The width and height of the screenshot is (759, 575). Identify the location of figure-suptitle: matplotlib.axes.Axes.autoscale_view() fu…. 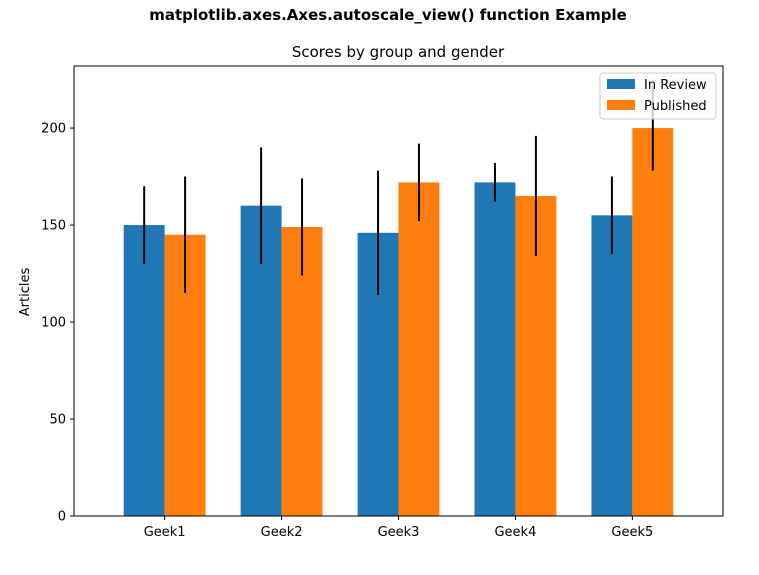
(388, 15).